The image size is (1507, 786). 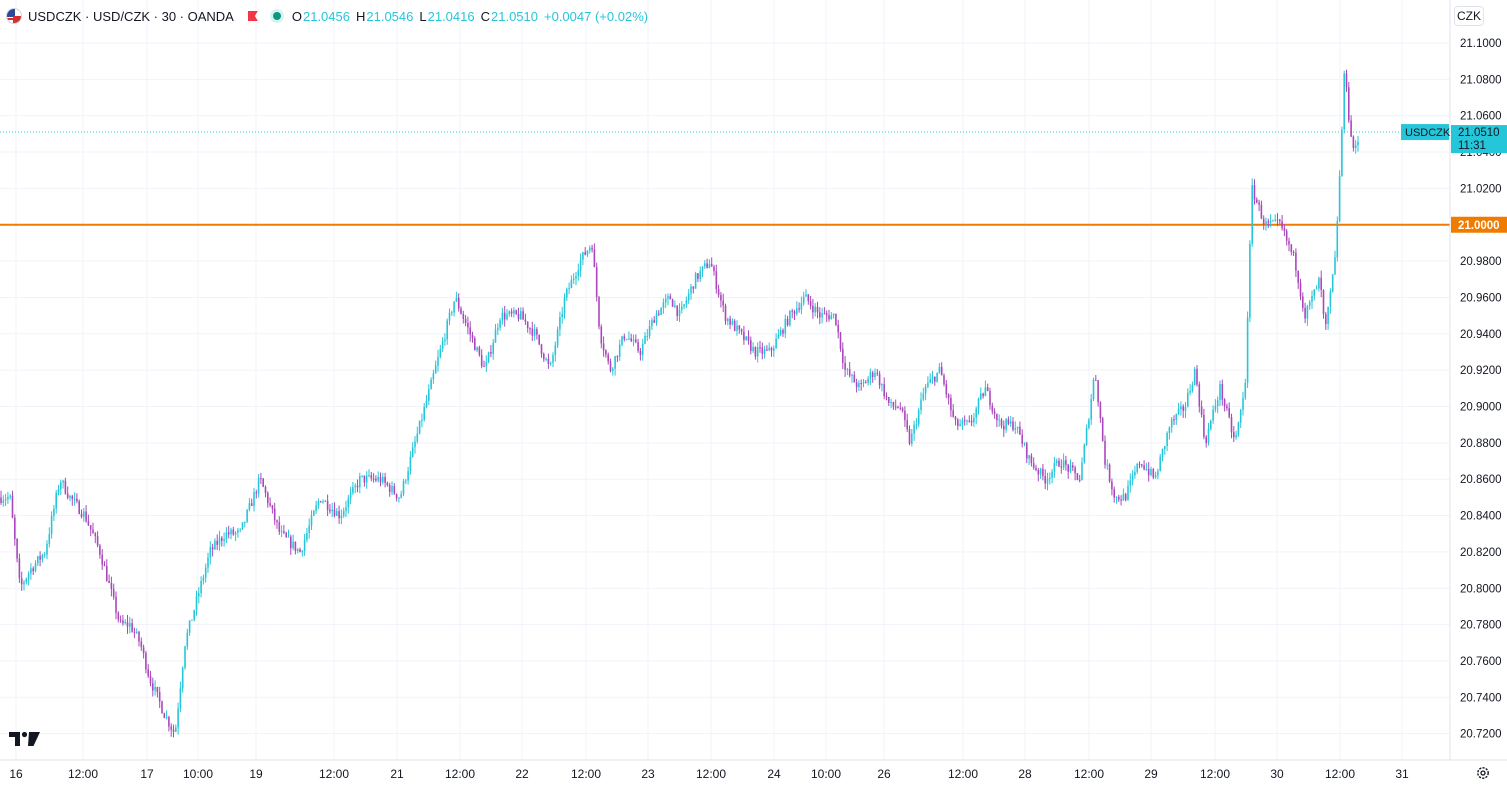 I want to click on symbol-title: USDCZK · USD/CZK · 30 · OANDA, so click(x=131, y=16).